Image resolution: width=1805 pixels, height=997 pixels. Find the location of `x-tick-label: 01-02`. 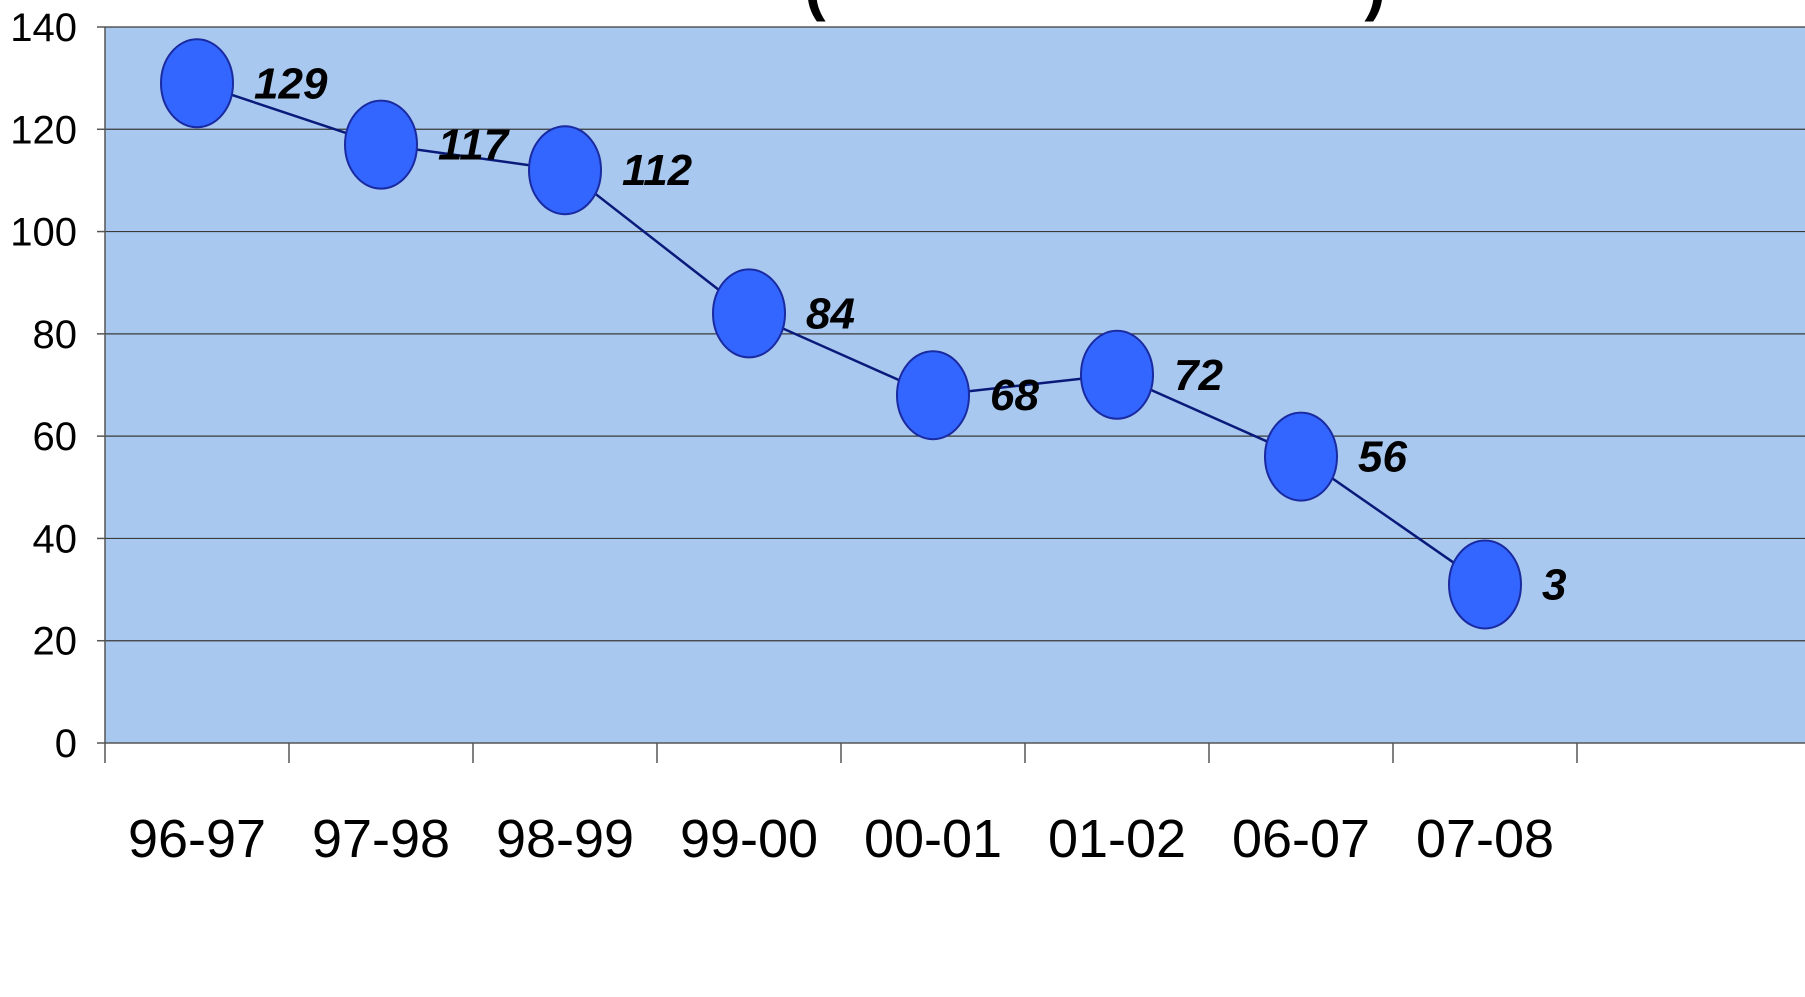

x-tick-label: 01-02 is located at coordinates (1117, 839).